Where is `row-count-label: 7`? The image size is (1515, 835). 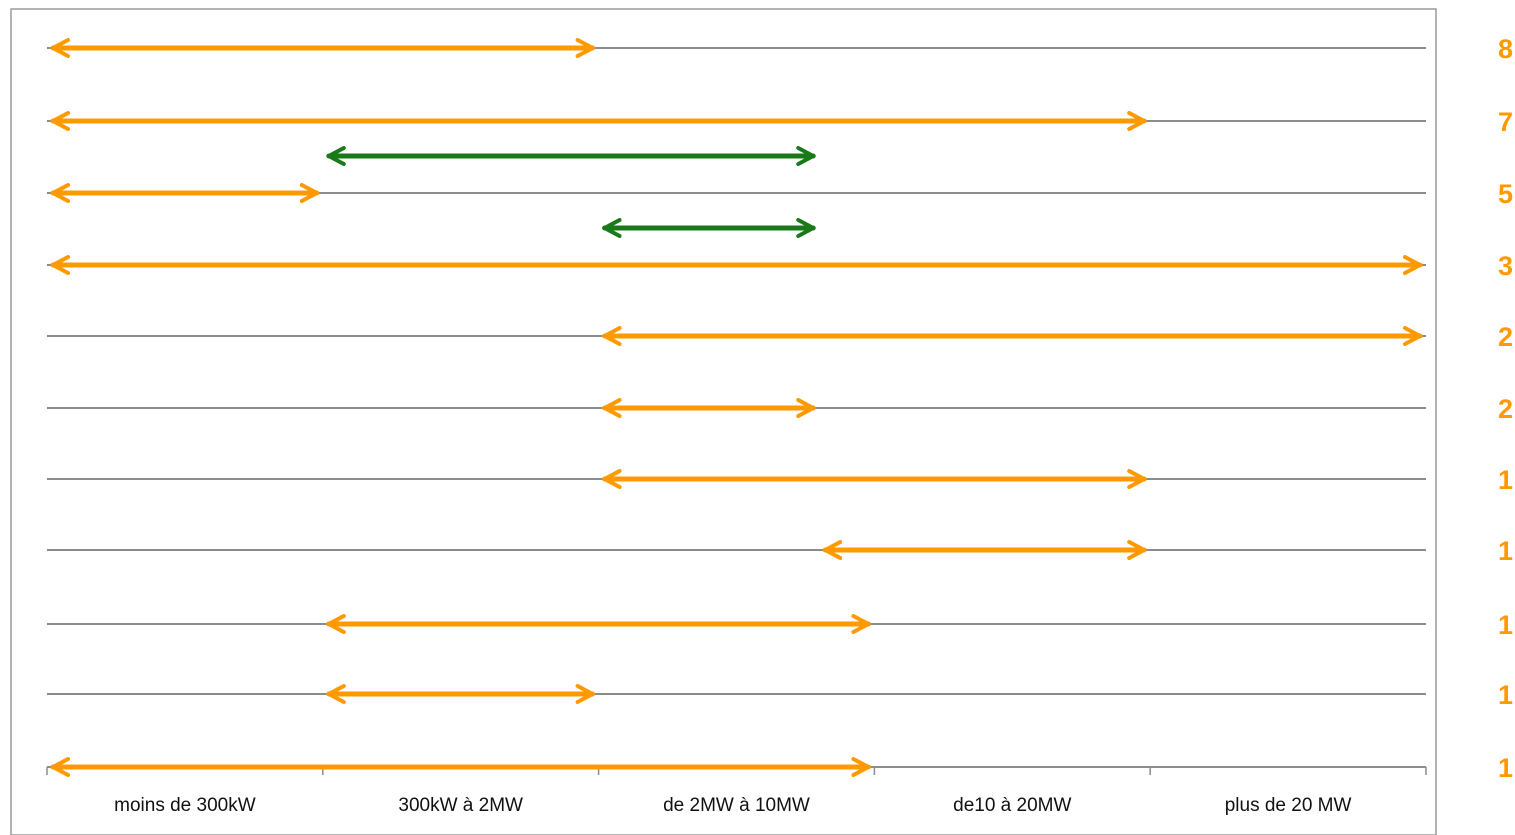
row-count-label: 7 is located at coordinates (1505, 122).